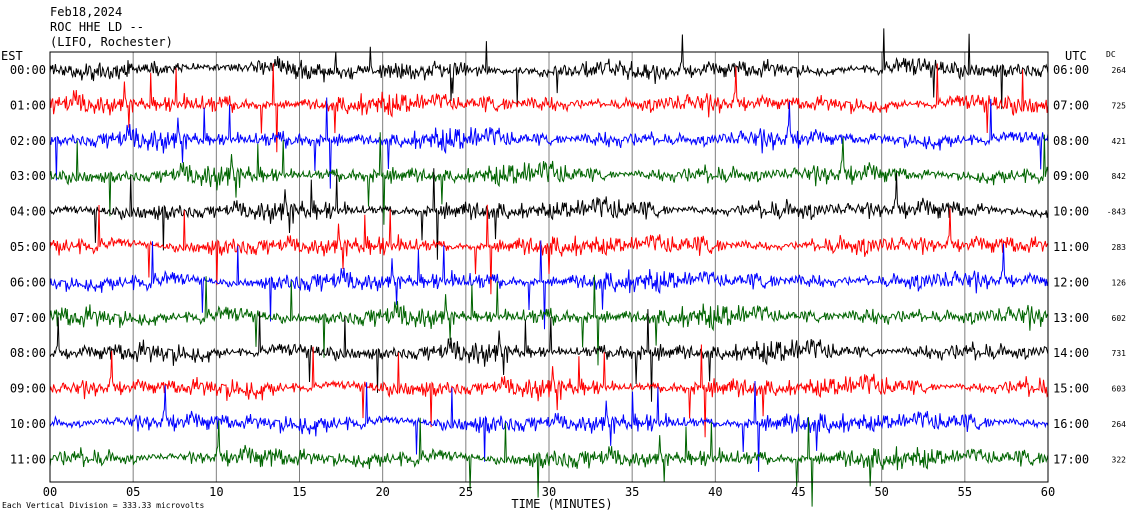 The height and width of the screenshot is (519, 1130). Describe the element at coordinates (1119, 141) in the screenshot. I see `dc-offset-label: 421` at that location.